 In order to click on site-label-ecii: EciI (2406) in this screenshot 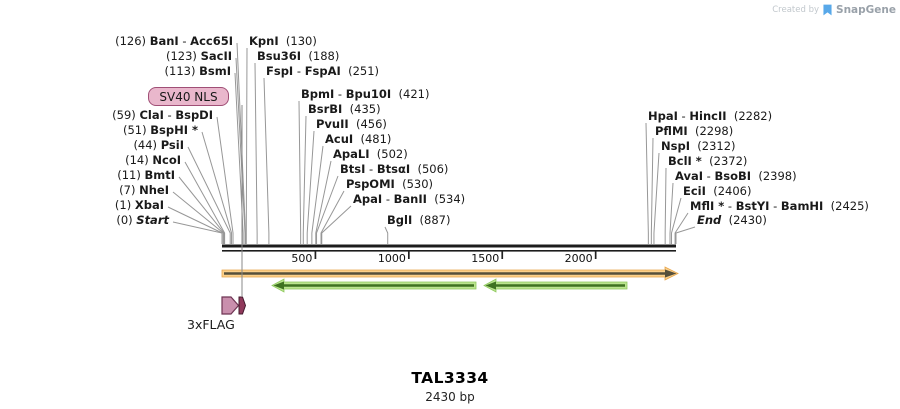, I will do `click(717, 190)`.